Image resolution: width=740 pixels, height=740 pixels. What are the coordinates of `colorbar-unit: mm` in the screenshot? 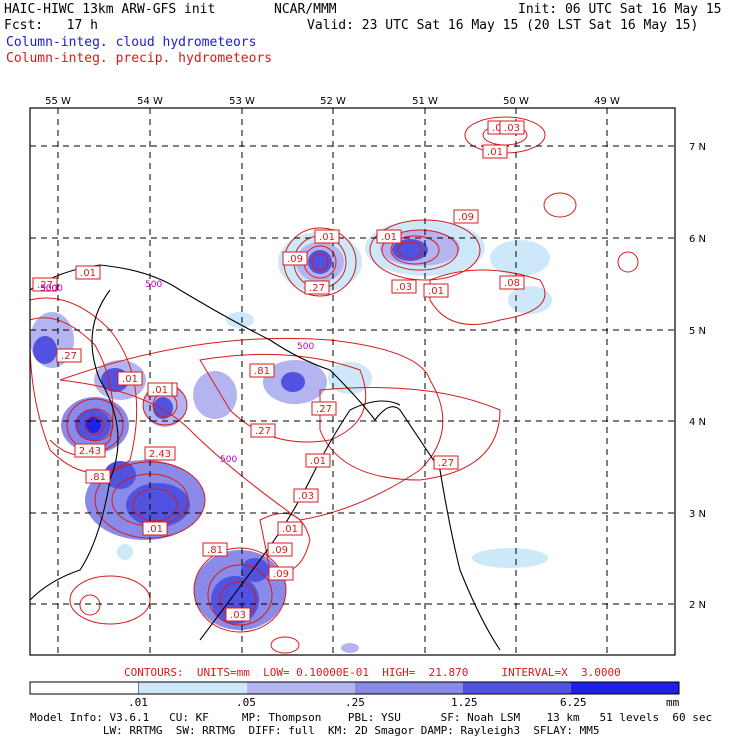 It's located at (673, 702).